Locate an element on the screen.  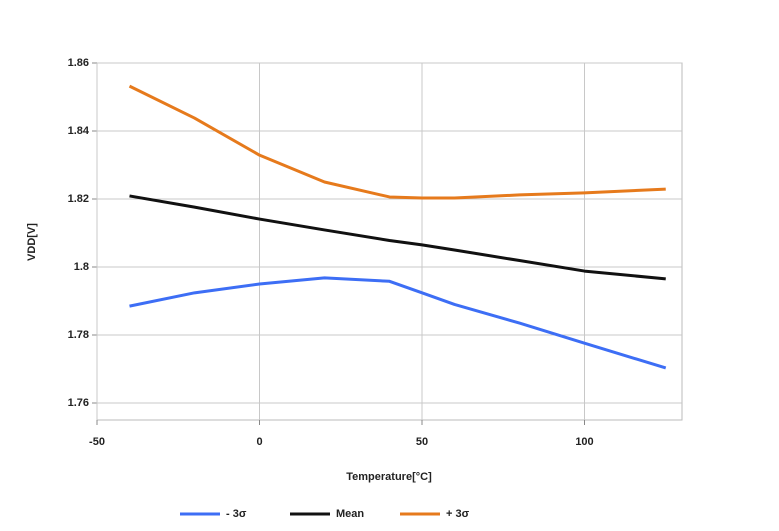
y-tick-label: 1.8 is located at coordinates (81, 267).